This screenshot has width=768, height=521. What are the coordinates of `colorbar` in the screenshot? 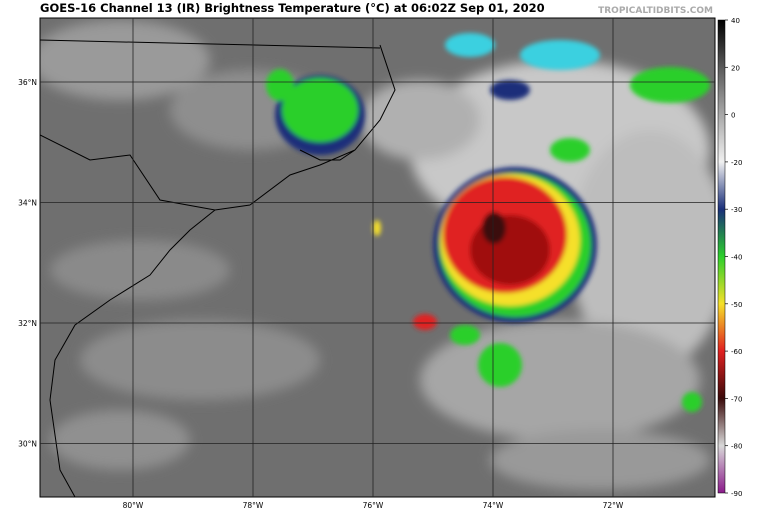 It's located at (721, 256).